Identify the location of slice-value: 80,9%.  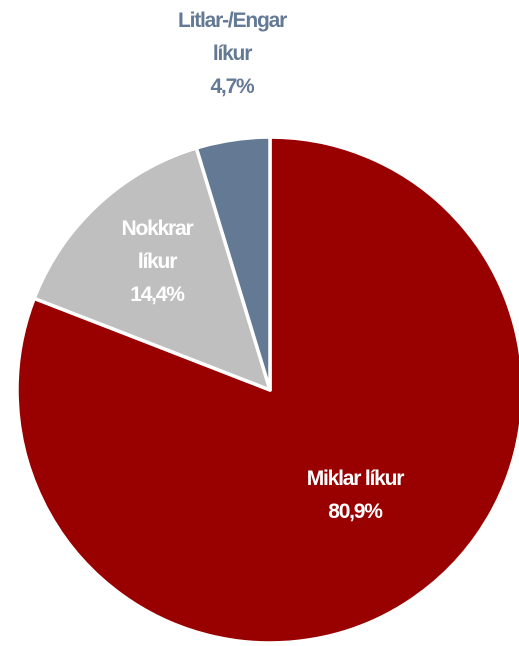
(355, 511).